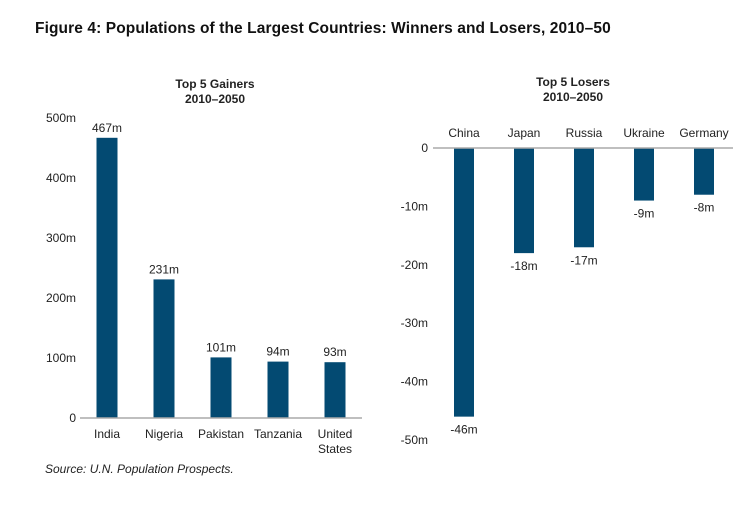  What do you see at coordinates (414, 323) in the screenshot?
I see `losers-y-tick-label: -30m` at bounding box center [414, 323].